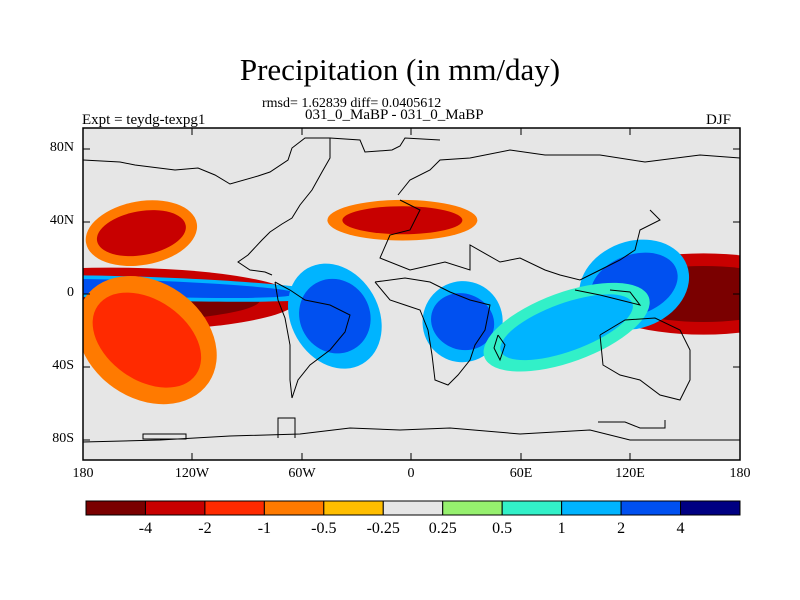 This screenshot has width=800, height=600. I want to click on subtitle: 031_0_MaBP - 031_0_MaBP, so click(394, 115).